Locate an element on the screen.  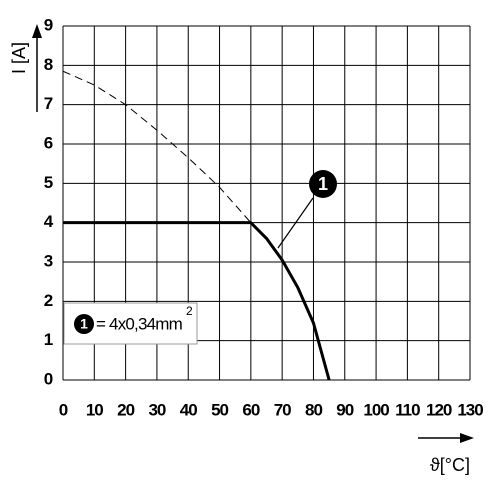
x-tick-label: 40 is located at coordinates (188, 409).